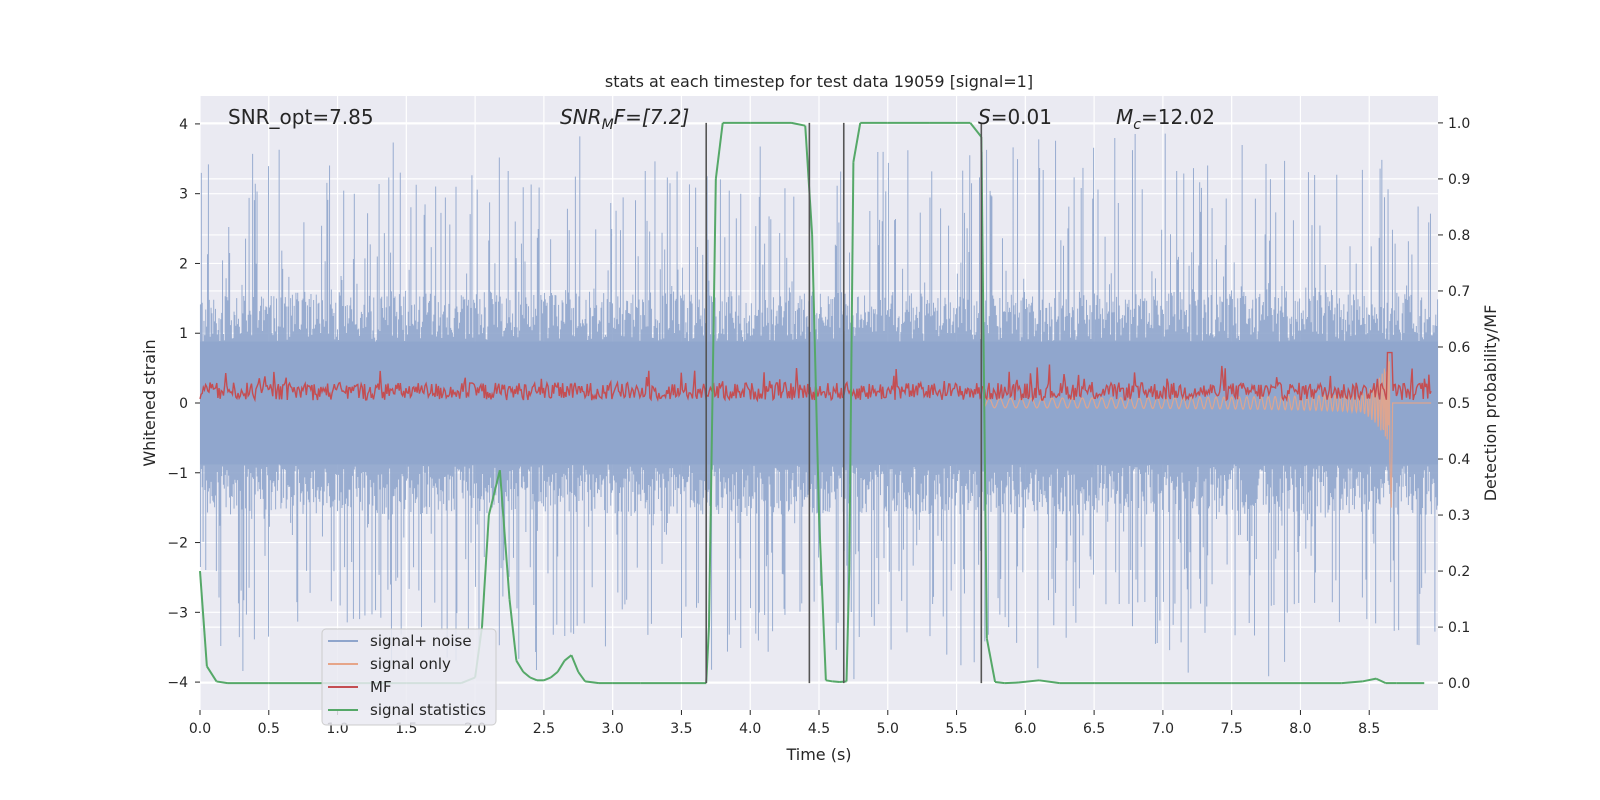 This screenshot has width=1600, height=800. I want to click on y-right-tick-label-5: 0.5, so click(1459, 404).